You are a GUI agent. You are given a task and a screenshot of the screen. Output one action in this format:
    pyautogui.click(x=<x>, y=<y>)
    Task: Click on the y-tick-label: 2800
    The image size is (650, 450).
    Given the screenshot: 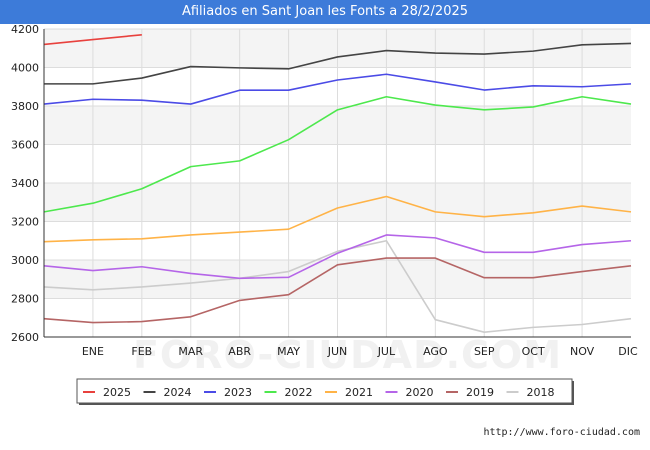 What is the action you would take?
    pyautogui.click(x=25, y=299)
    